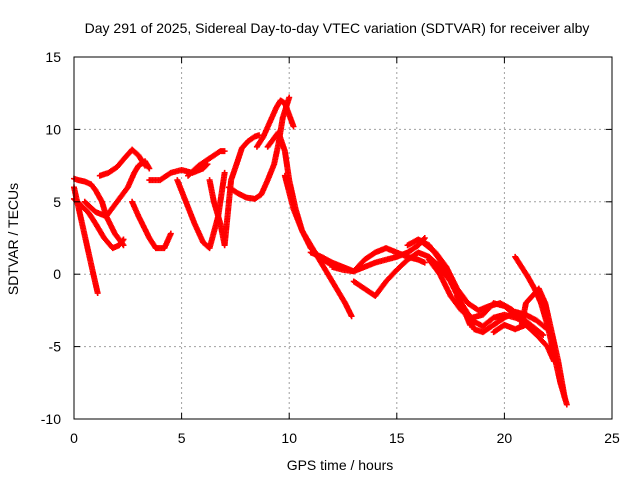  I want to click on y-tick-label: 10, so click(53, 129).